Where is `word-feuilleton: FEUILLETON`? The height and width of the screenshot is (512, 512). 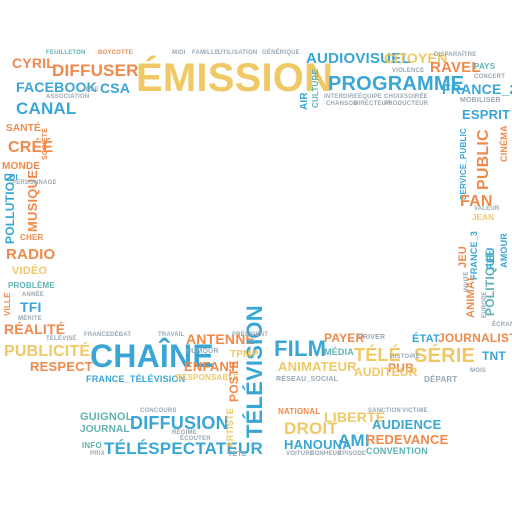 word-feuilleton: FEUILLETON is located at coordinates (66, 53).